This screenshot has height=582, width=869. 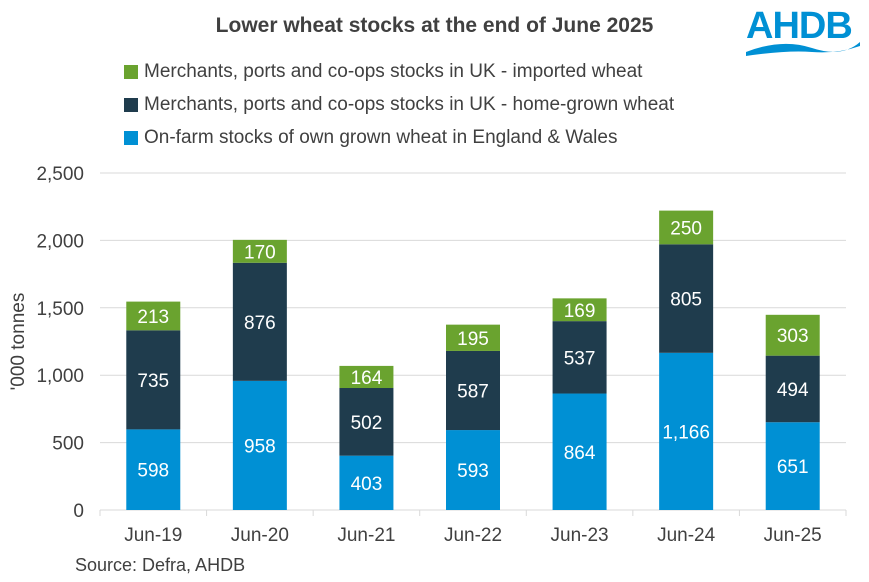 I want to click on data-label: 593, so click(x=473, y=471).